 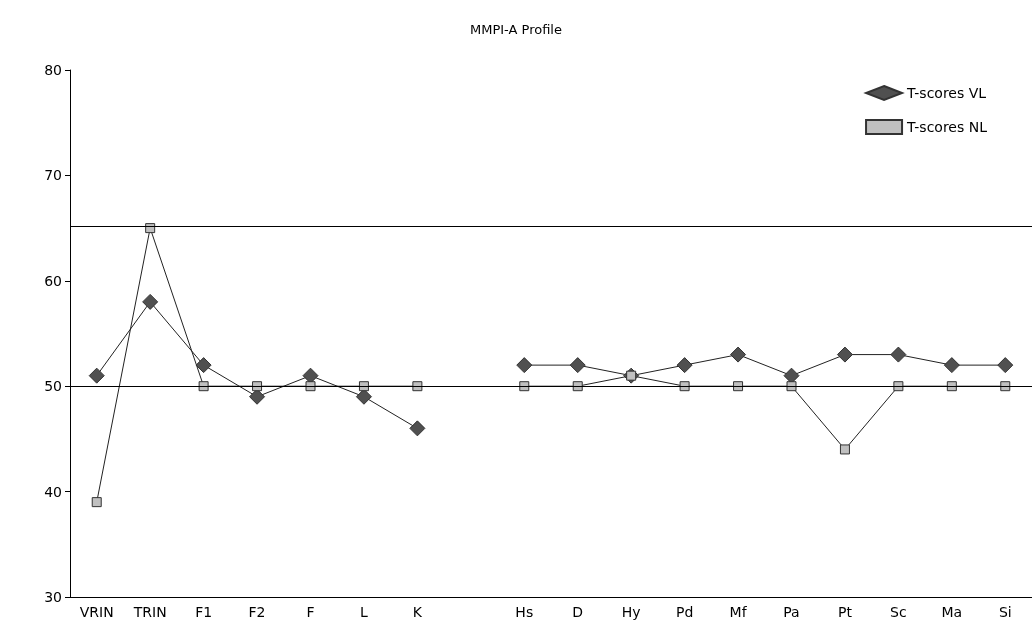 What do you see at coordinates (149, 612) in the screenshot?
I see `x-tick-label: TRIN` at bounding box center [149, 612].